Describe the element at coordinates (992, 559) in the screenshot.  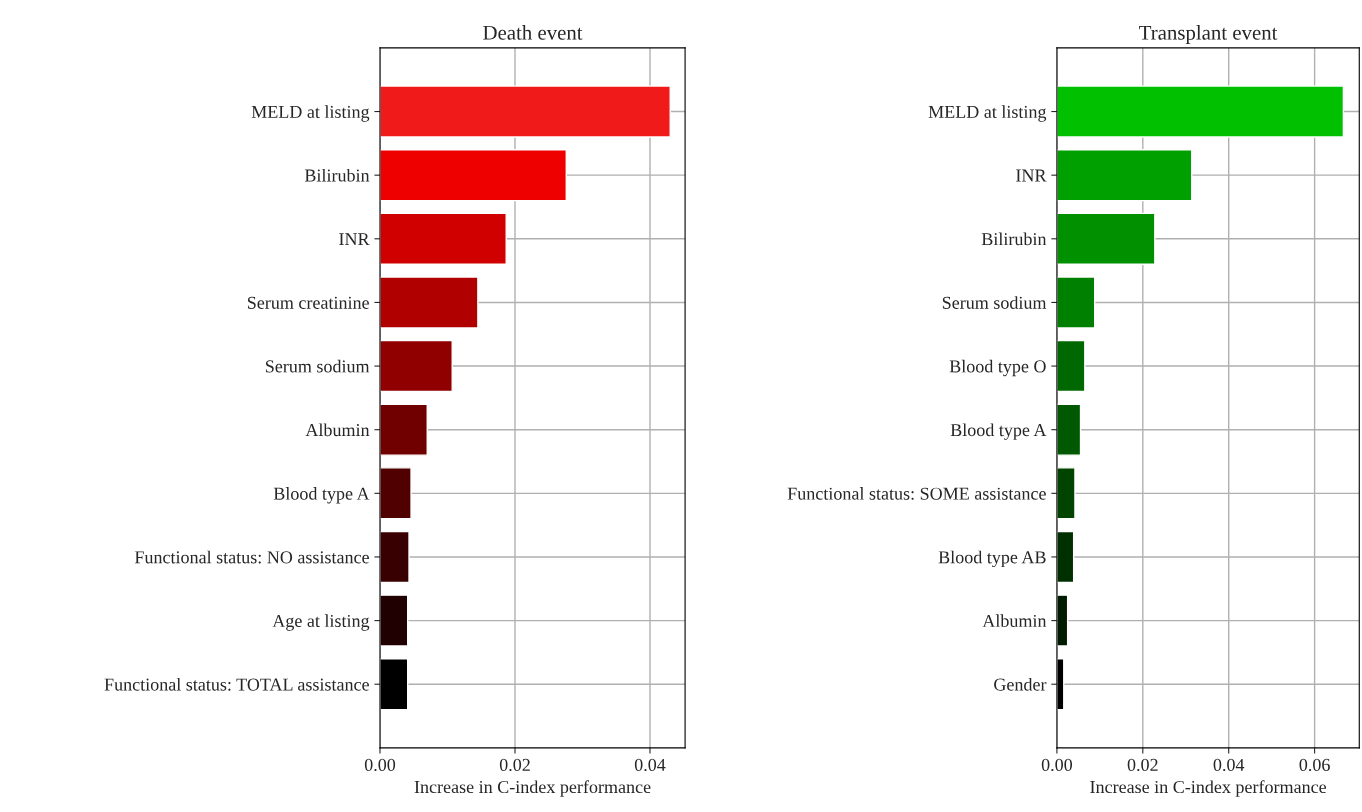
I see `y-tick-label: Blood type AB` at that location.